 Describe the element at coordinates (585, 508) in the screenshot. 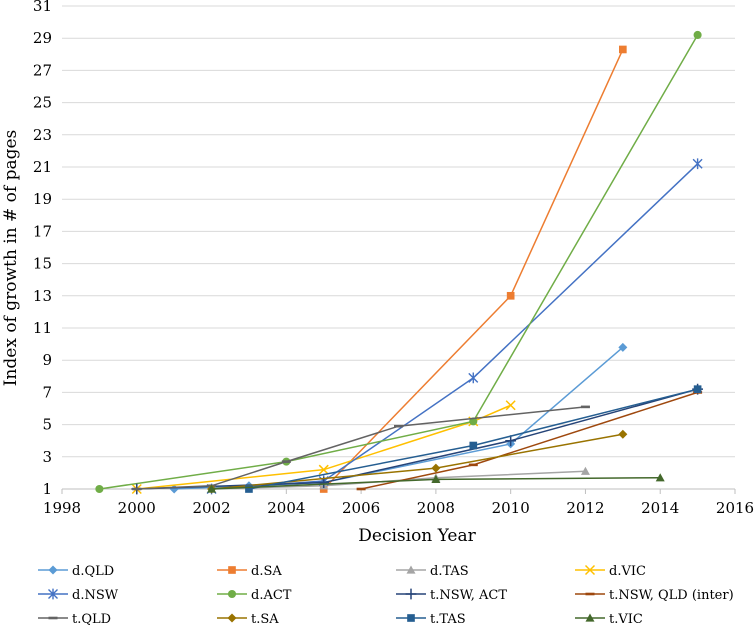

I see `x-tick-label: 2012` at that location.